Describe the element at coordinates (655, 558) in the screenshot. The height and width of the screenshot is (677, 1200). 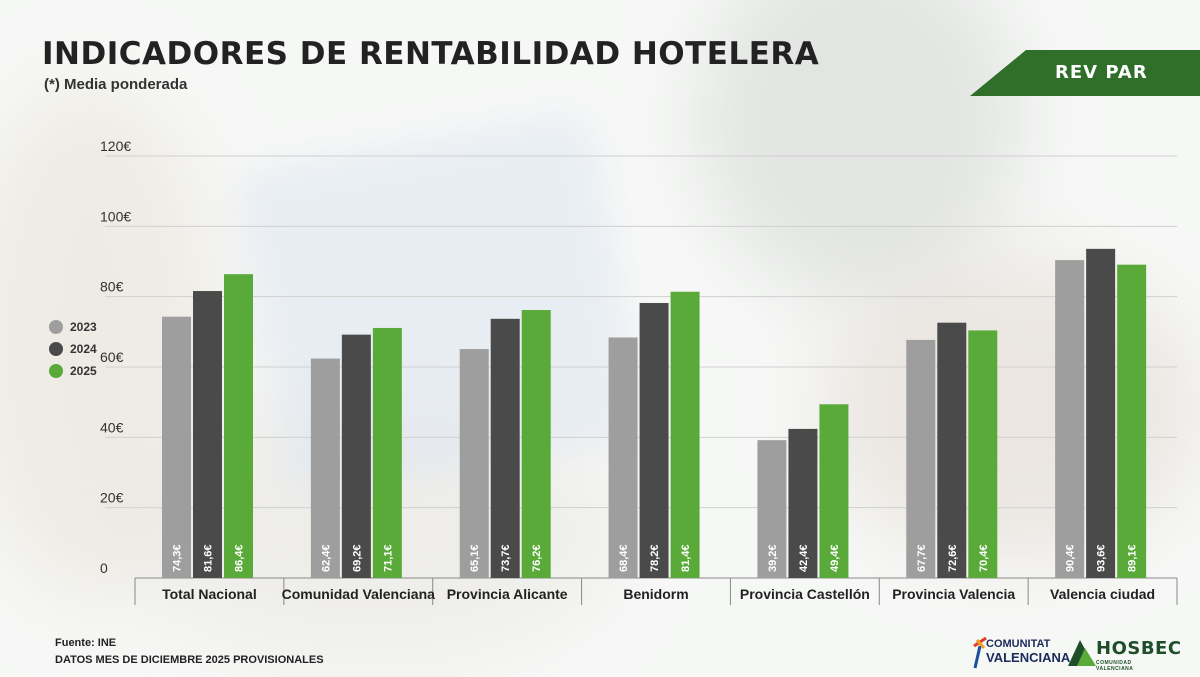
I see `bar-value-label: 78,2€` at that location.